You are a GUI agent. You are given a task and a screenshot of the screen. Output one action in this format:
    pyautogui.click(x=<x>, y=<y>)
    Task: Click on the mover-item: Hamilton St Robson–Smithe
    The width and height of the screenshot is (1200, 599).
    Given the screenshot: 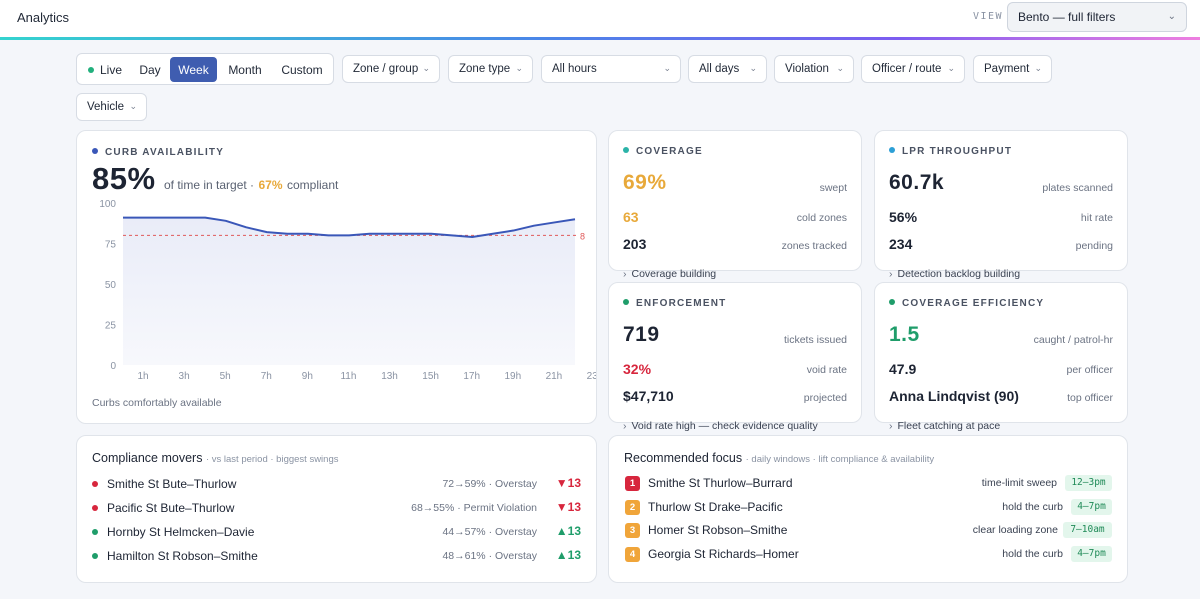 What is the action you would take?
    pyautogui.click(x=175, y=556)
    